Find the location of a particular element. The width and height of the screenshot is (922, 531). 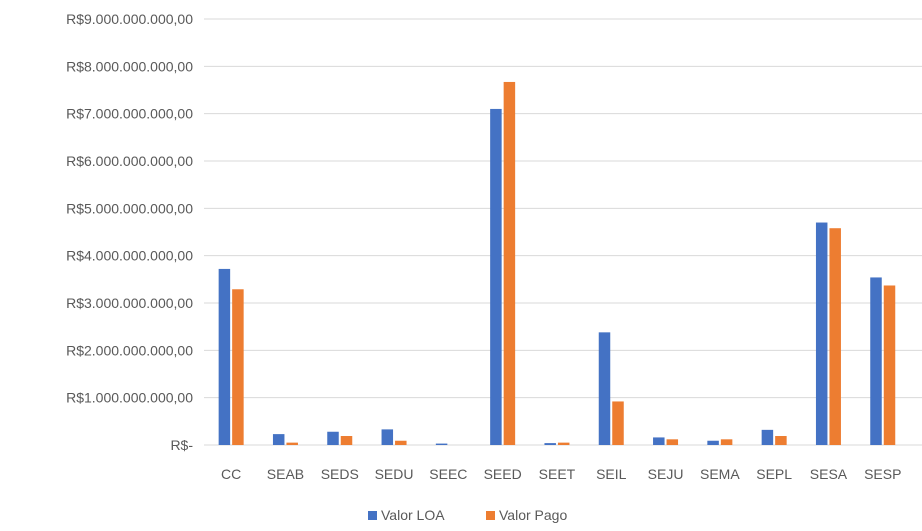

y-tick-label: R$6.000.000.000,00 is located at coordinates (129, 161).